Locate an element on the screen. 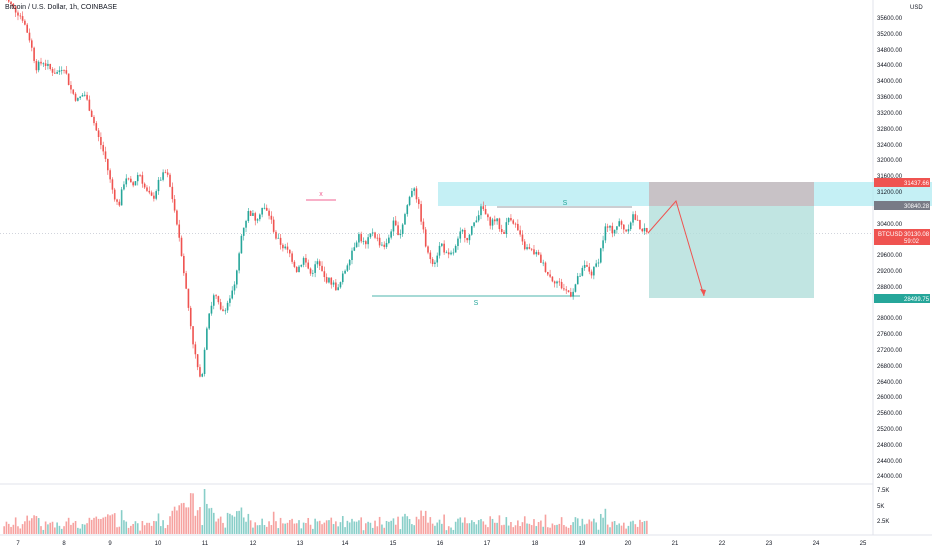 The height and width of the screenshot is (550, 932). y-tick: 35200.00 is located at coordinates (890, 35).